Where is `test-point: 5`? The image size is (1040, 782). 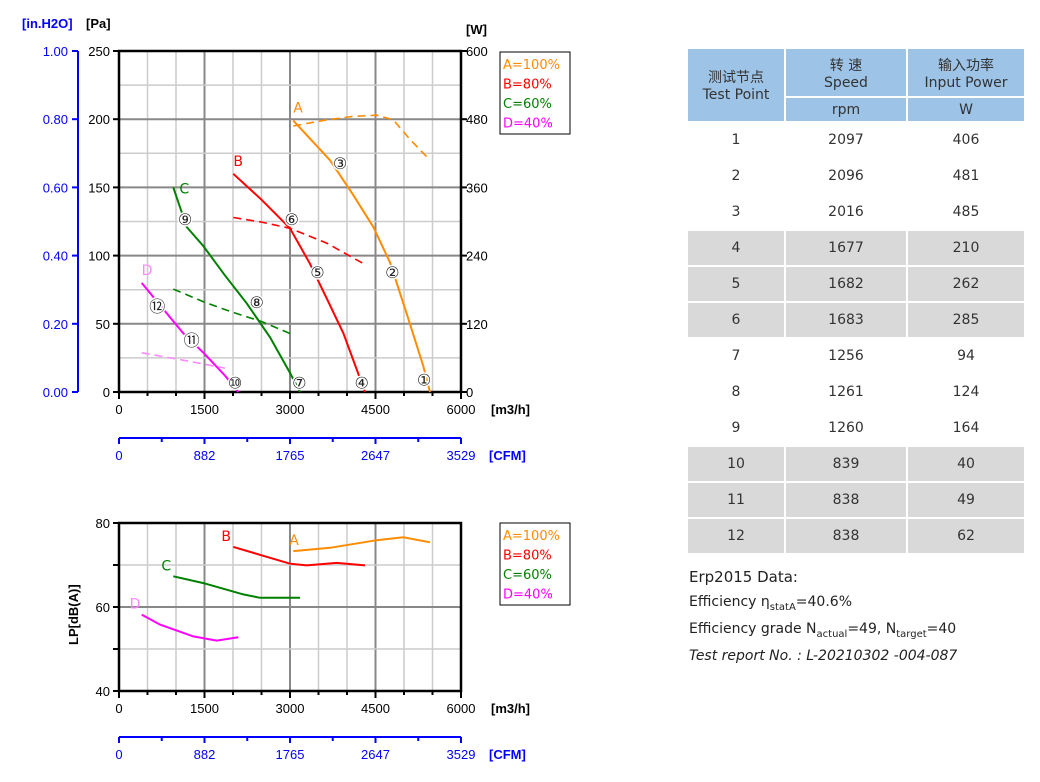 test-point: 5 is located at coordinates (737, 285).